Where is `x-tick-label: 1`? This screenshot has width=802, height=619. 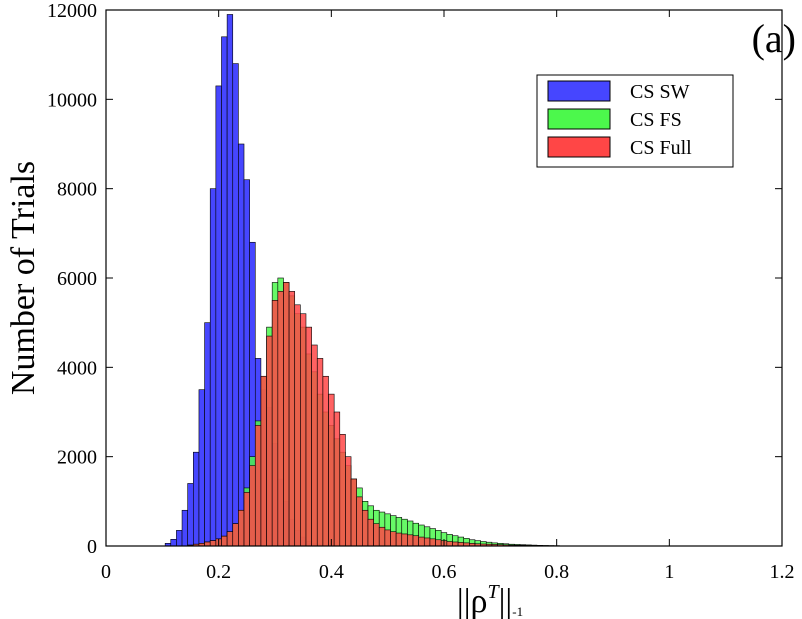
x-tick-label: 1 is located at coordinates (669, 572).